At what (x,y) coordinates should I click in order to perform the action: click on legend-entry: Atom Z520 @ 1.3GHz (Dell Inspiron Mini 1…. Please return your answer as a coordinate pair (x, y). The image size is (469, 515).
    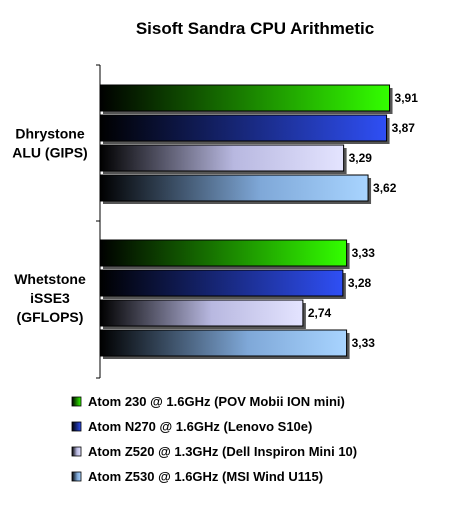
    Looking at the image, I should click on (222, 451).